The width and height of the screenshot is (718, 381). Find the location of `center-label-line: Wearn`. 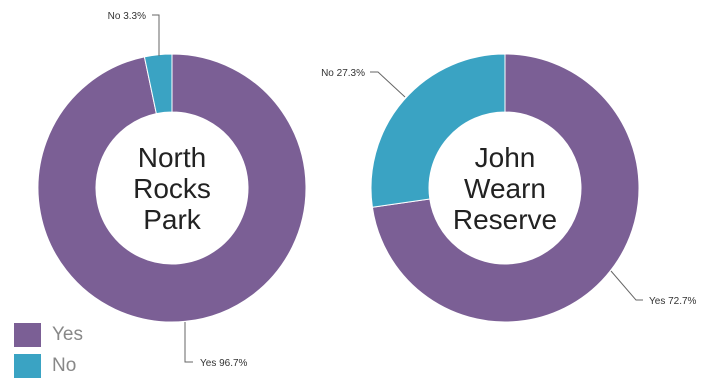

center-label-line: Wearn is located at coordinates (505, 188).